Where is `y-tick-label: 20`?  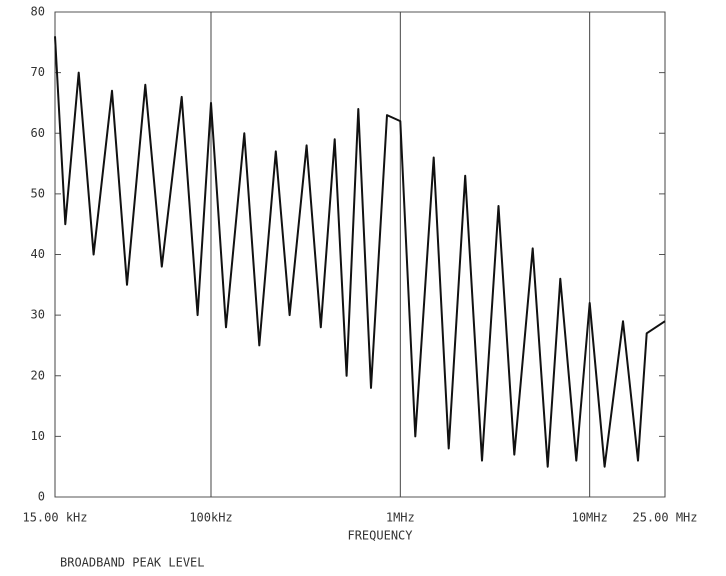
y-tick-label: 20 is located at coordinates (38, 375).